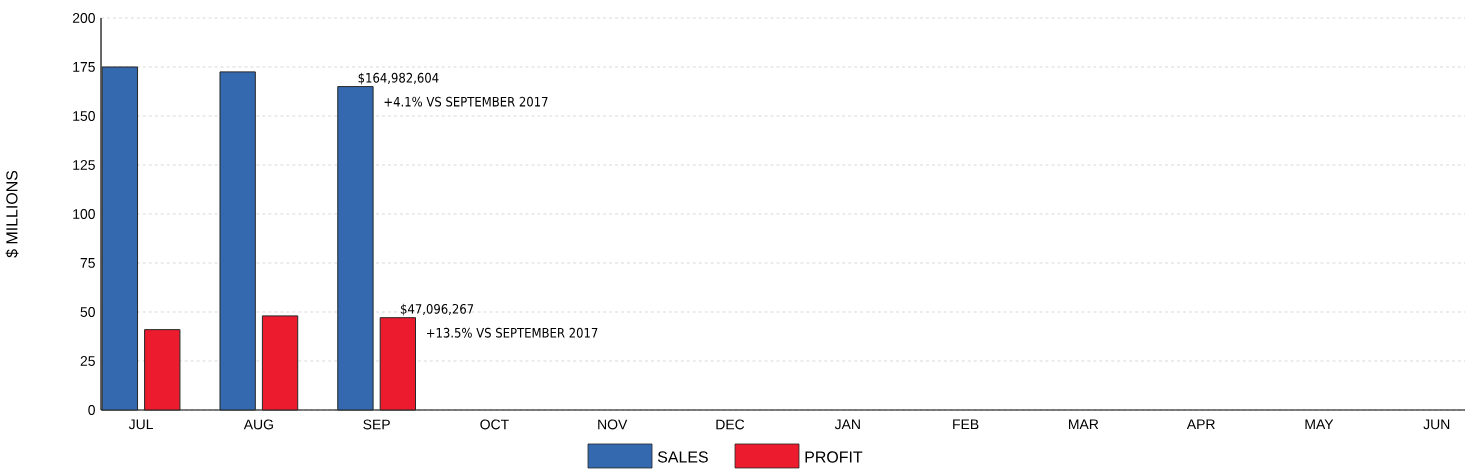  What do you see at coordinates (847, 424) in the screenshot?
I see `x-tick-label: JAN` at bounding box center [847, 424].